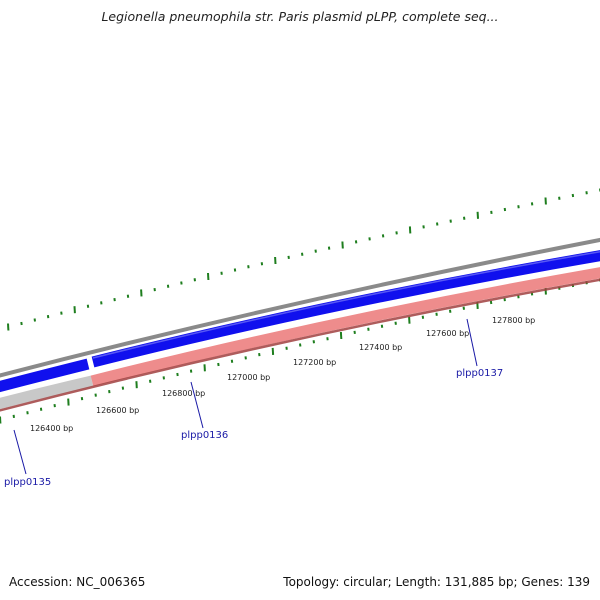 The height and width of the screenshot is (600, 600). Describe the element at coordinates (77, 582) in the screenshot. I see `accession-text: Accession: NC_006365` at that location.